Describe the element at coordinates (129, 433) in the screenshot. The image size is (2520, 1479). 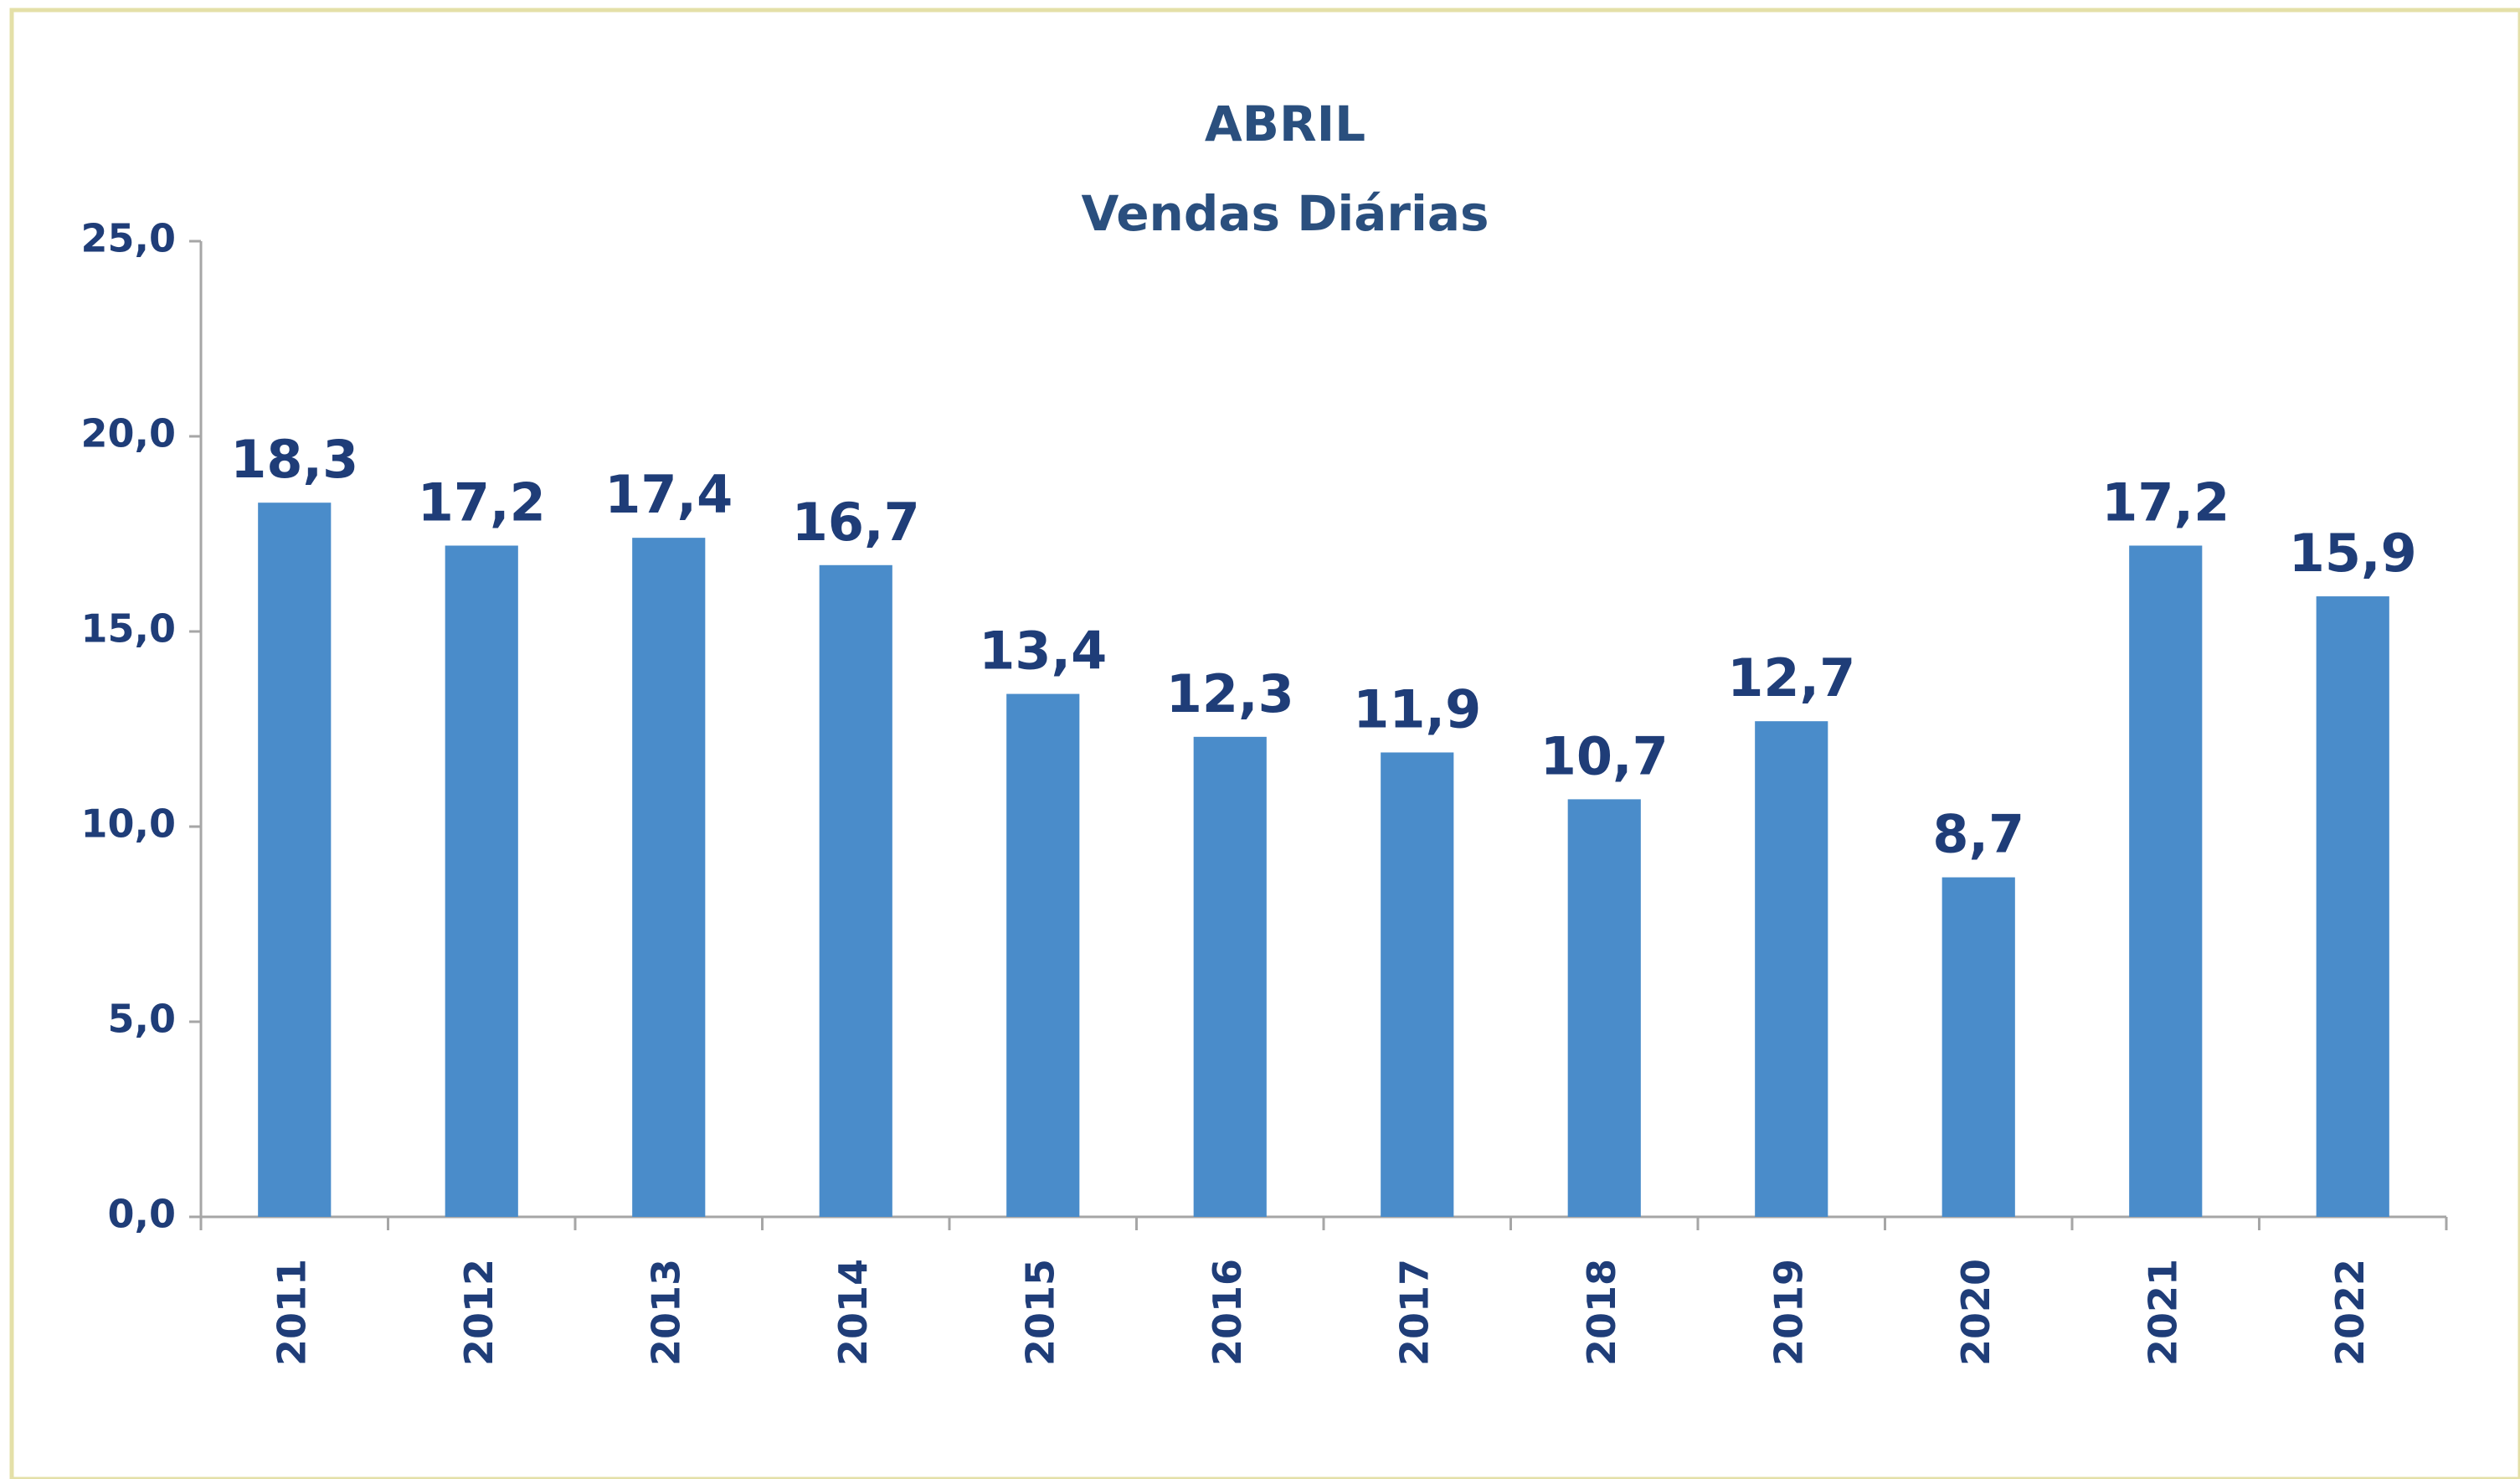
I see `y-tick-label: 20,0` at that location.